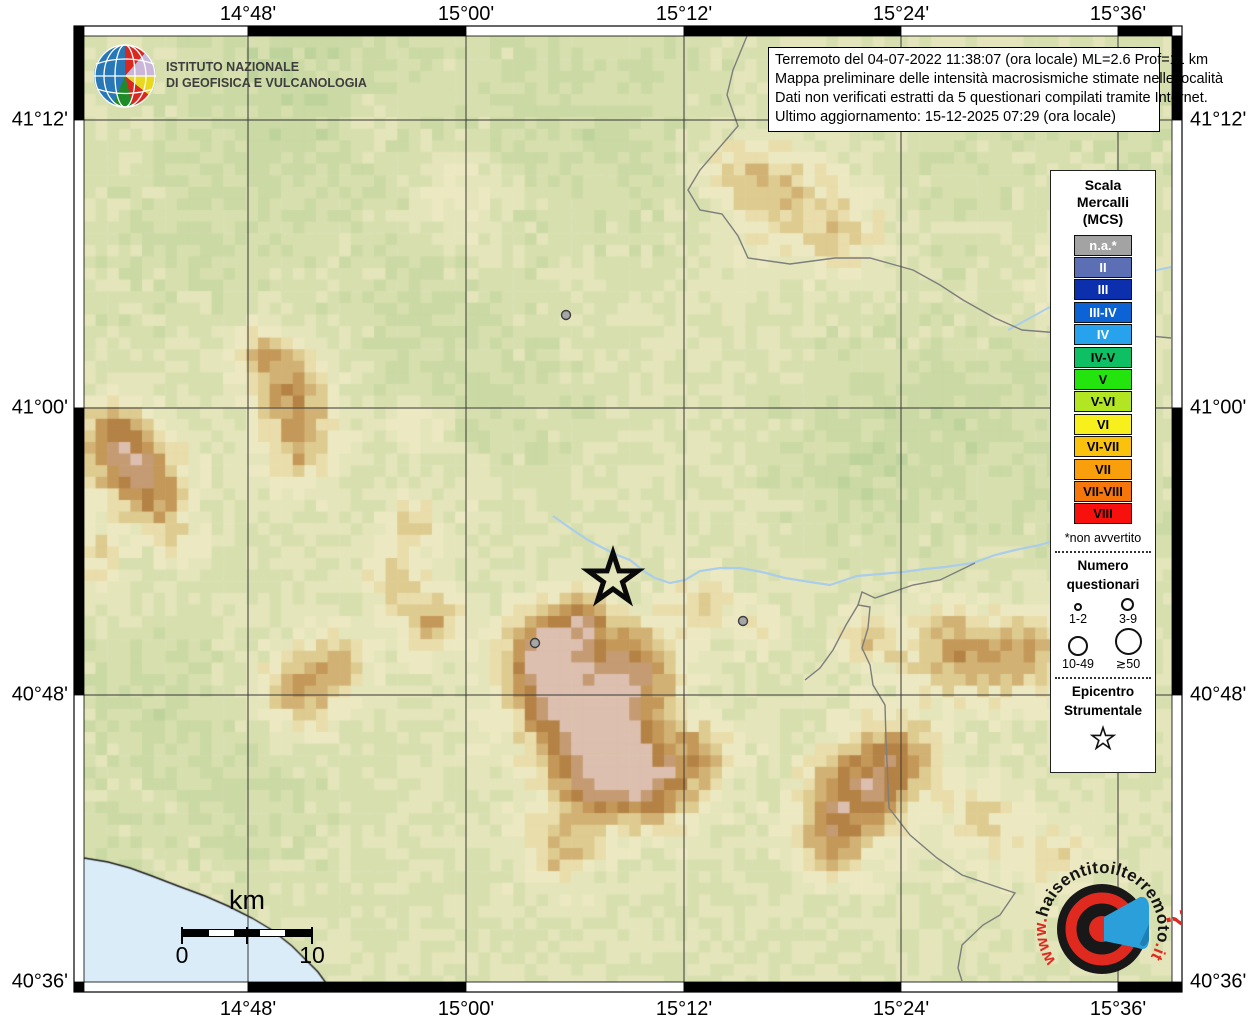 This screenshot has height=1024, width=1256. Describe the element at coordinates (1103, 402) in the screenshot. I see `mcs-swatch-VVI: V-VI` at that location.